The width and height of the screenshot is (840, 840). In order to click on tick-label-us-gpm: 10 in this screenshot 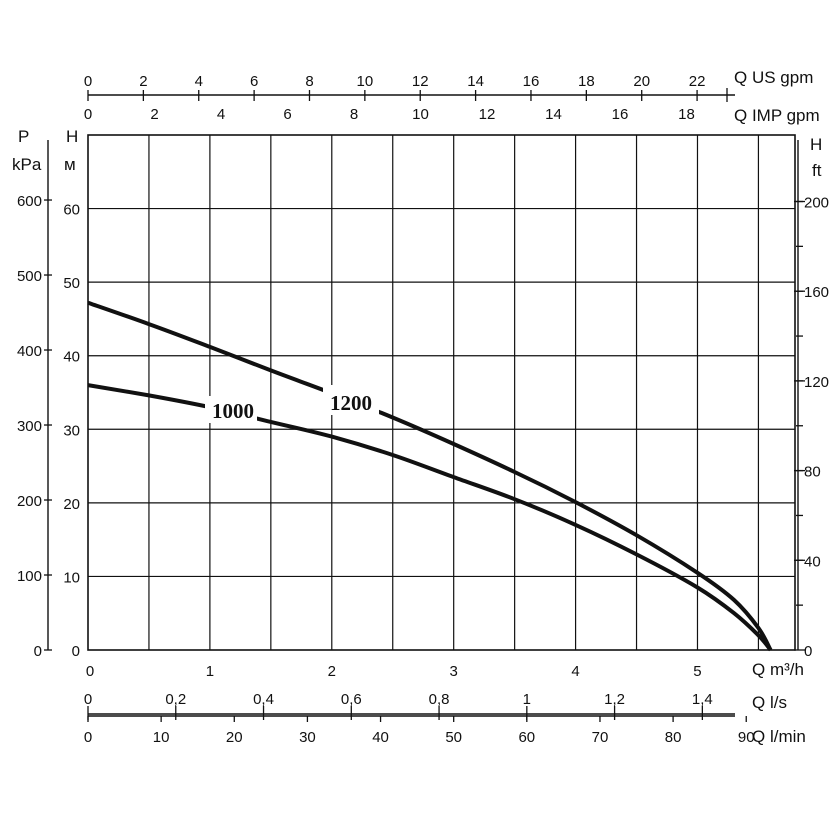, I will do `click(365, 81)`.